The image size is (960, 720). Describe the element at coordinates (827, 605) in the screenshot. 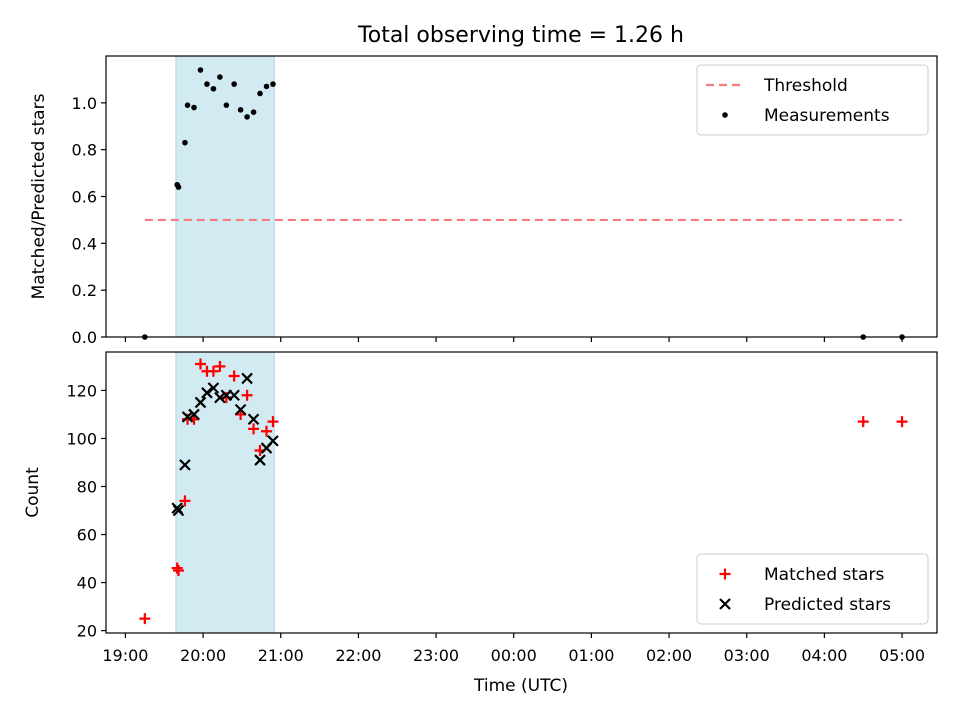

I see `legend-label: Predicted stars` at that location.